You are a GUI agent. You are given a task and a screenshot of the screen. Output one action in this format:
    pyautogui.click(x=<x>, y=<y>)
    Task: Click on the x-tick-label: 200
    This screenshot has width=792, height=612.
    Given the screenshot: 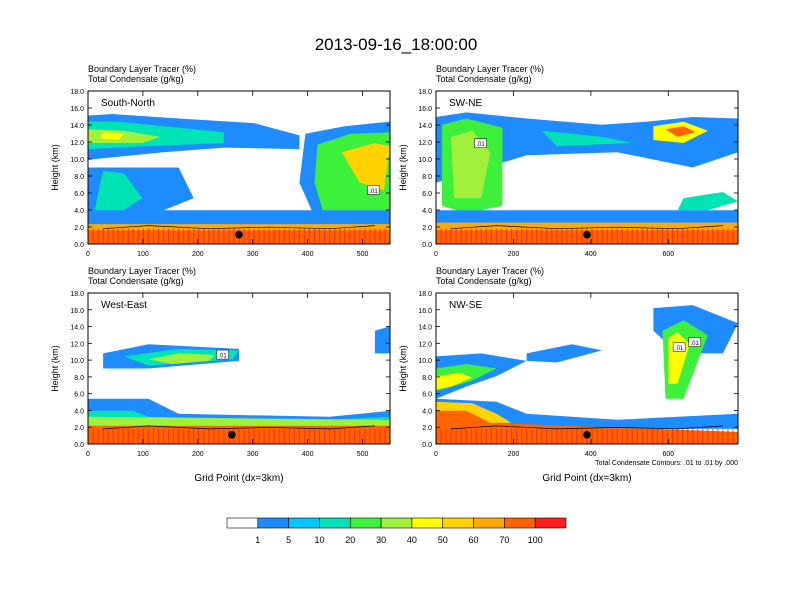 What is the action you would take?
    pyautogui.click(x=514, y=454)
    